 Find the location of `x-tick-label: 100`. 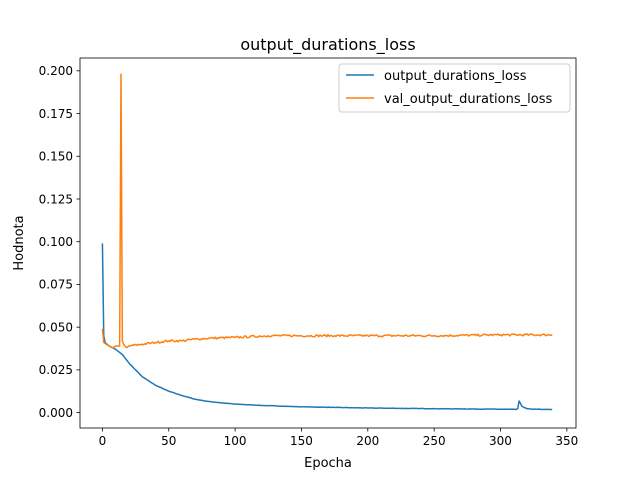

x-tick-label: 100 is located at coordinates (235, 441).